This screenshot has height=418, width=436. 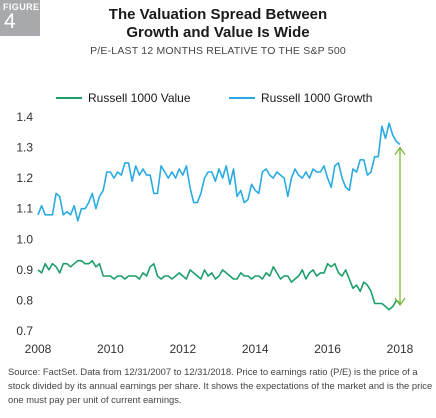 I want to click on y-tick-label: 1.0, so click(x=24, y=239).